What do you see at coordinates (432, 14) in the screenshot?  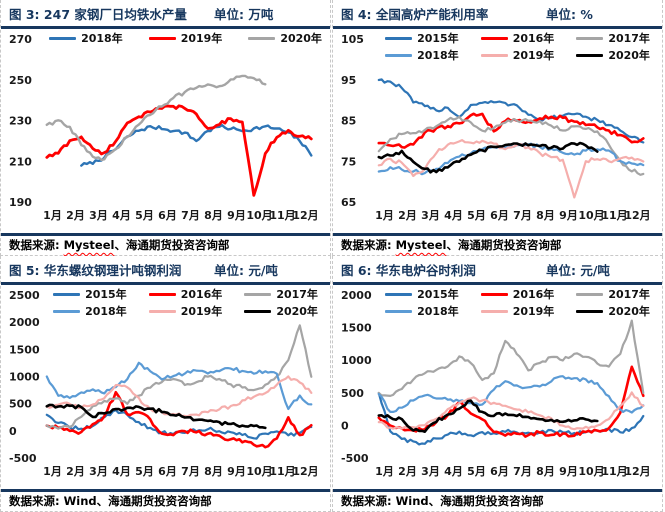 I see `figure-title: 全国高炉产能利用率` at bounding box center [432, 14].